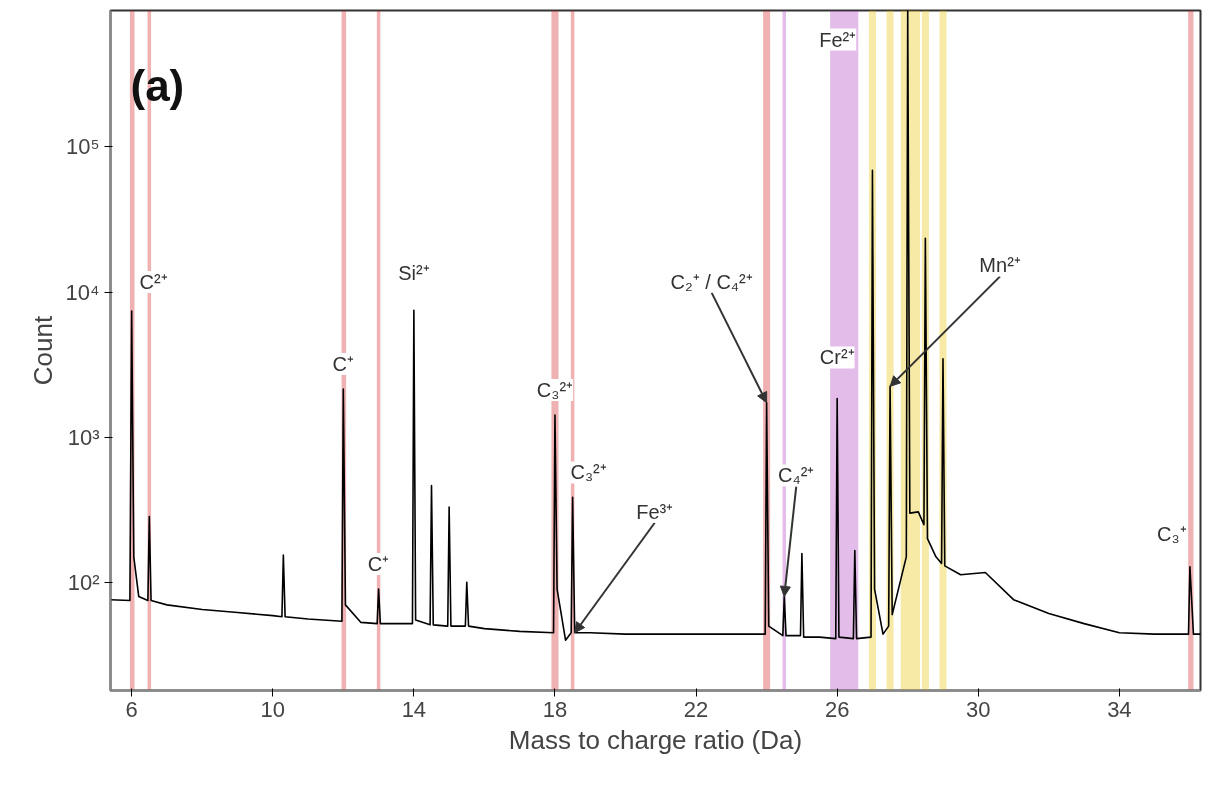 This screenshot has width=1230, height=802. What do you see at coordinates (1000, 265) in the screenshot?
I see `annotation: Mn²⁺` at bounding box center [1000, 265].